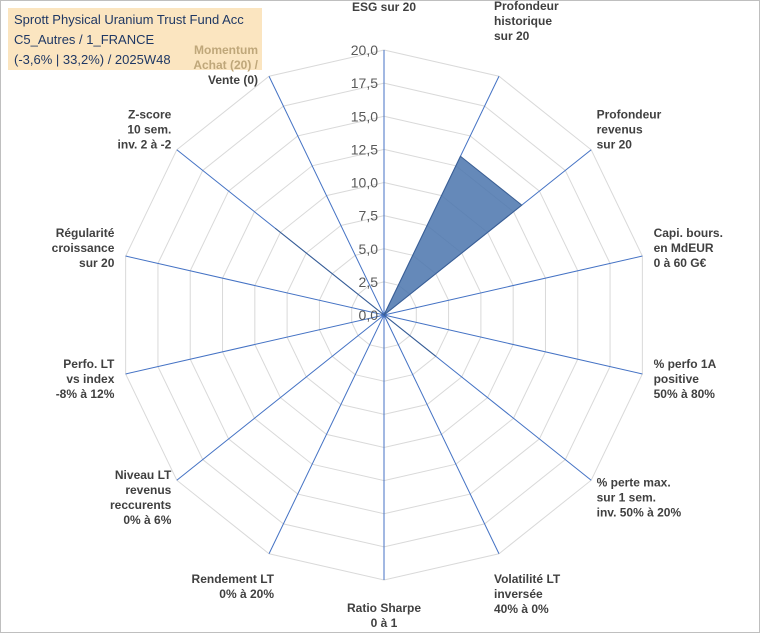 The height and width of the screenshot is (633, 760). I want to click on chart-title: Sprott Physical Uranium Trust Fund Acc, so click(129, 19).